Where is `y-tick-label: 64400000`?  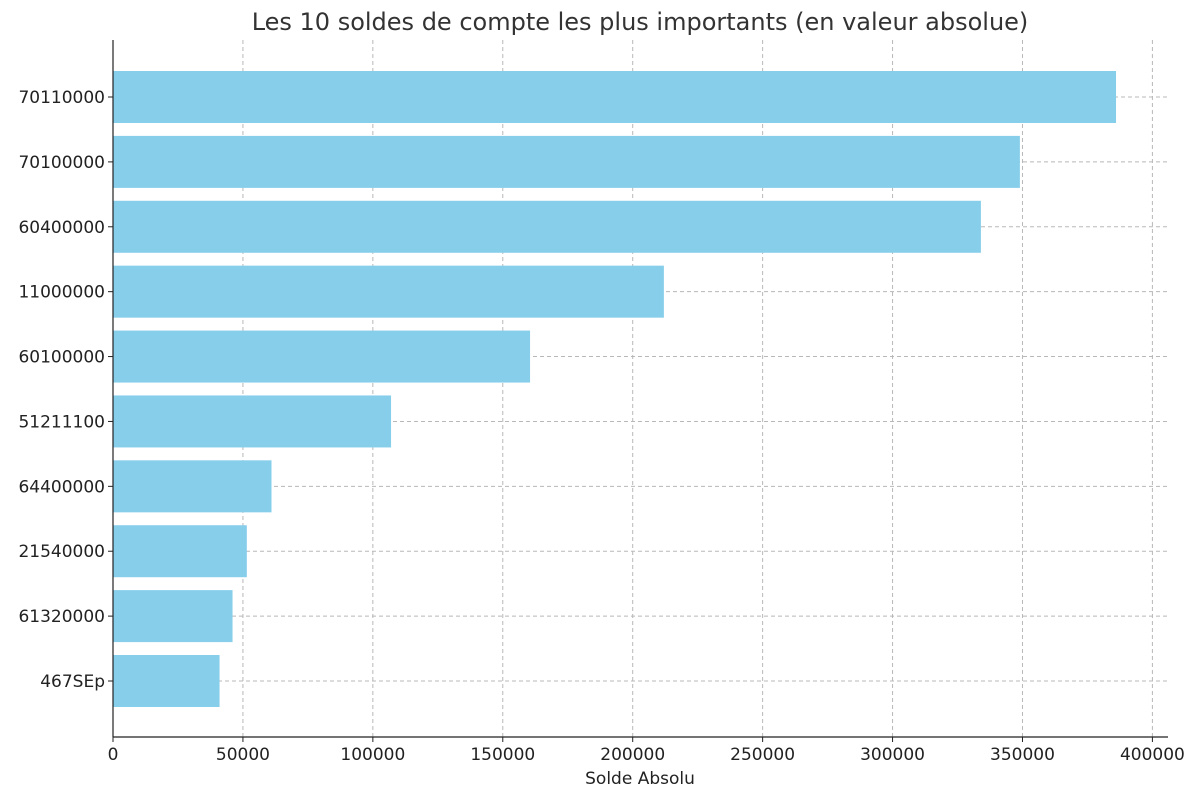 y-tick-label: 64400000 is located at coordinates (61, 487).